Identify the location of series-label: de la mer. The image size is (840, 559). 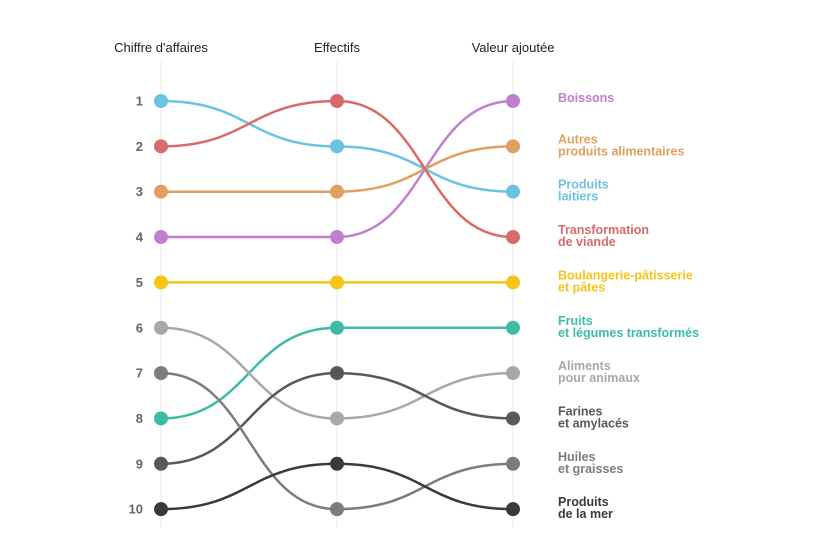
(585, 514).